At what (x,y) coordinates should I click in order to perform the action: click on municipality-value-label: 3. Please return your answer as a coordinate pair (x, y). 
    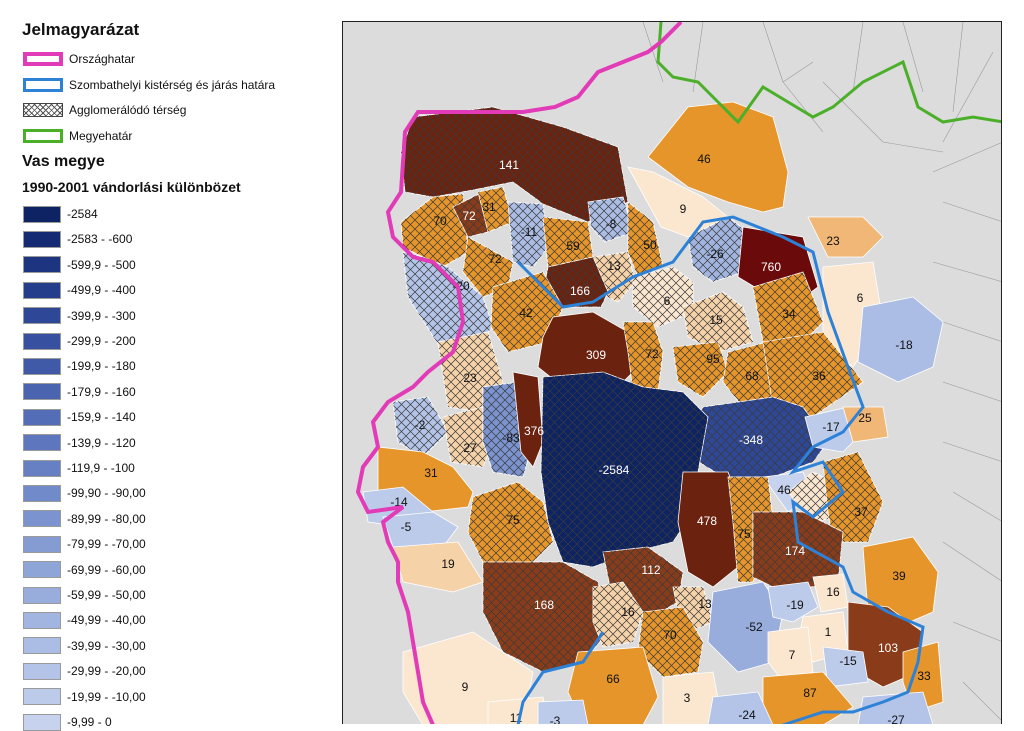
    Looking at the image, I should click on (687, 698).